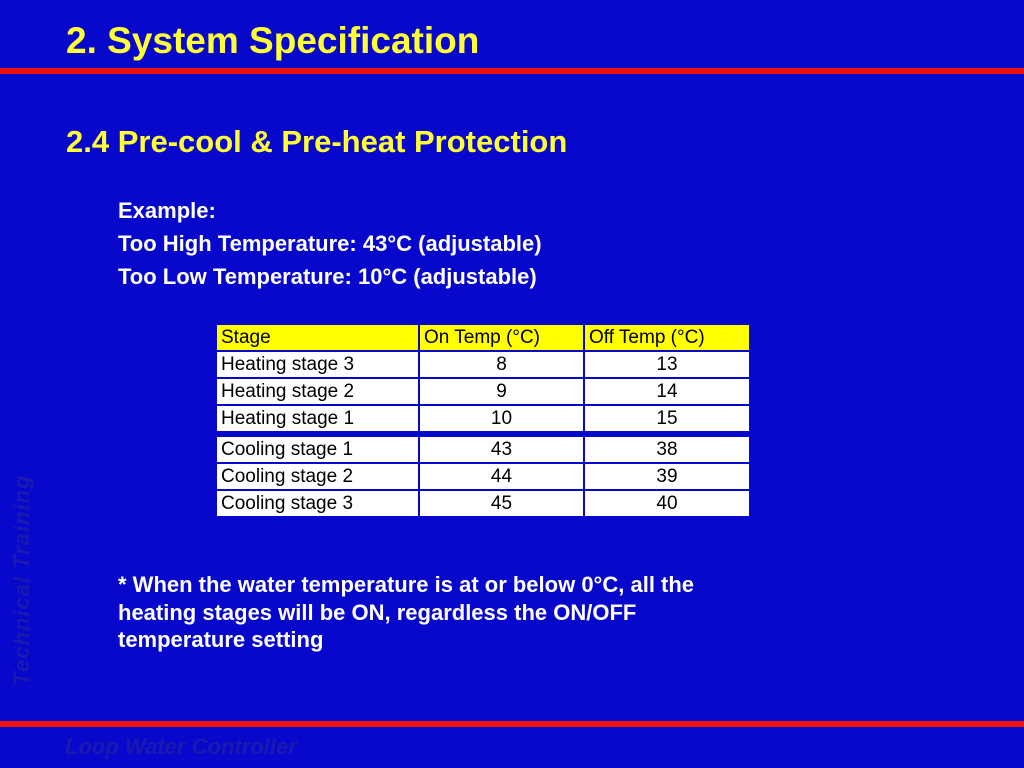 The height and width of the screenshot is (768, 1024). What do you see at coordinates (512, 71) in the screenshot?
I see `title-rule` at bounding box center [512, 71].